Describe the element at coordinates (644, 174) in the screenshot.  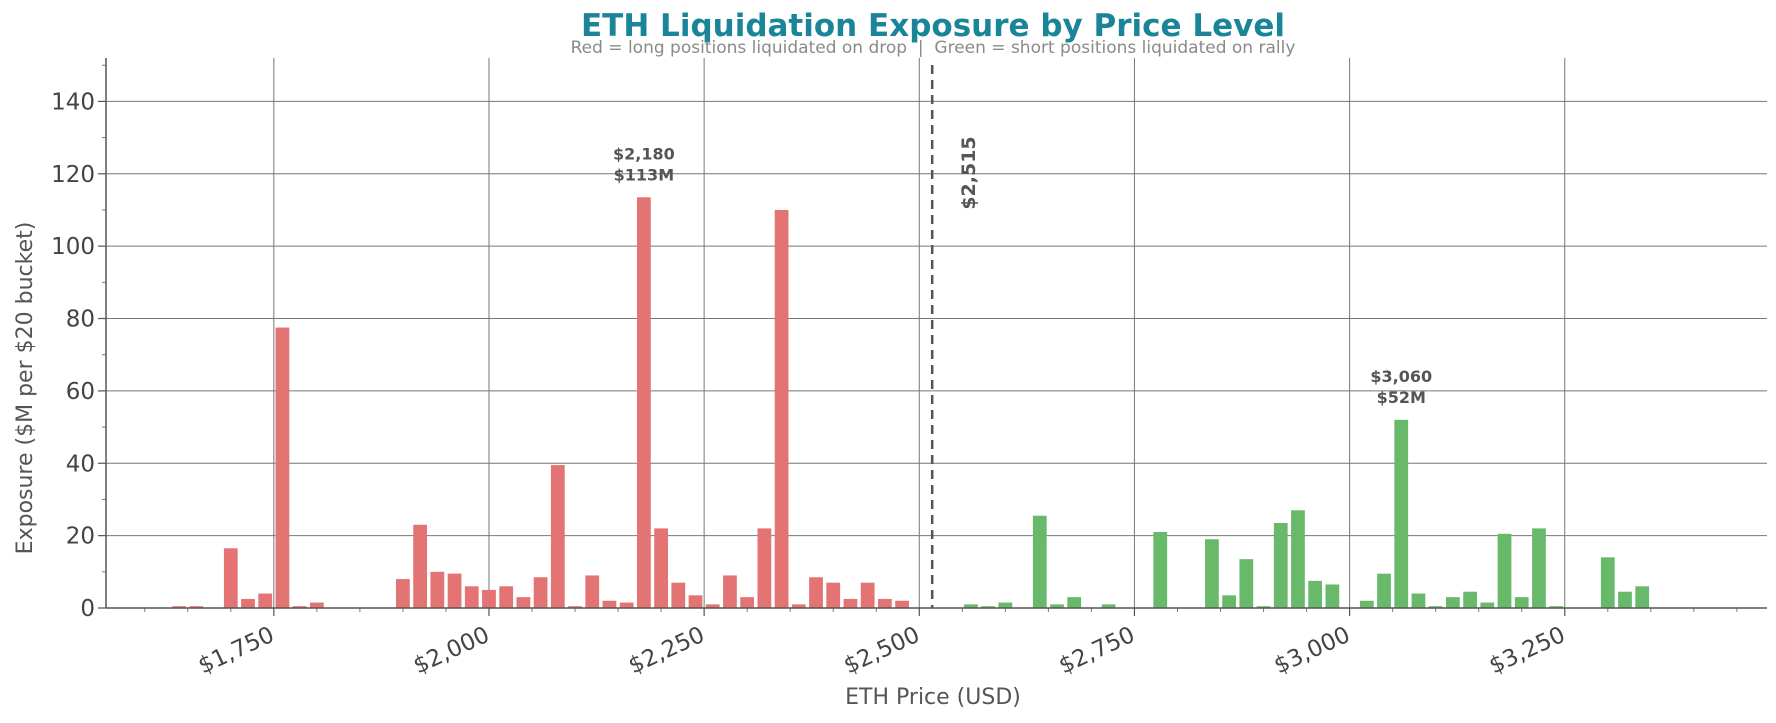
I see `annotation-value: $113M` at that location.